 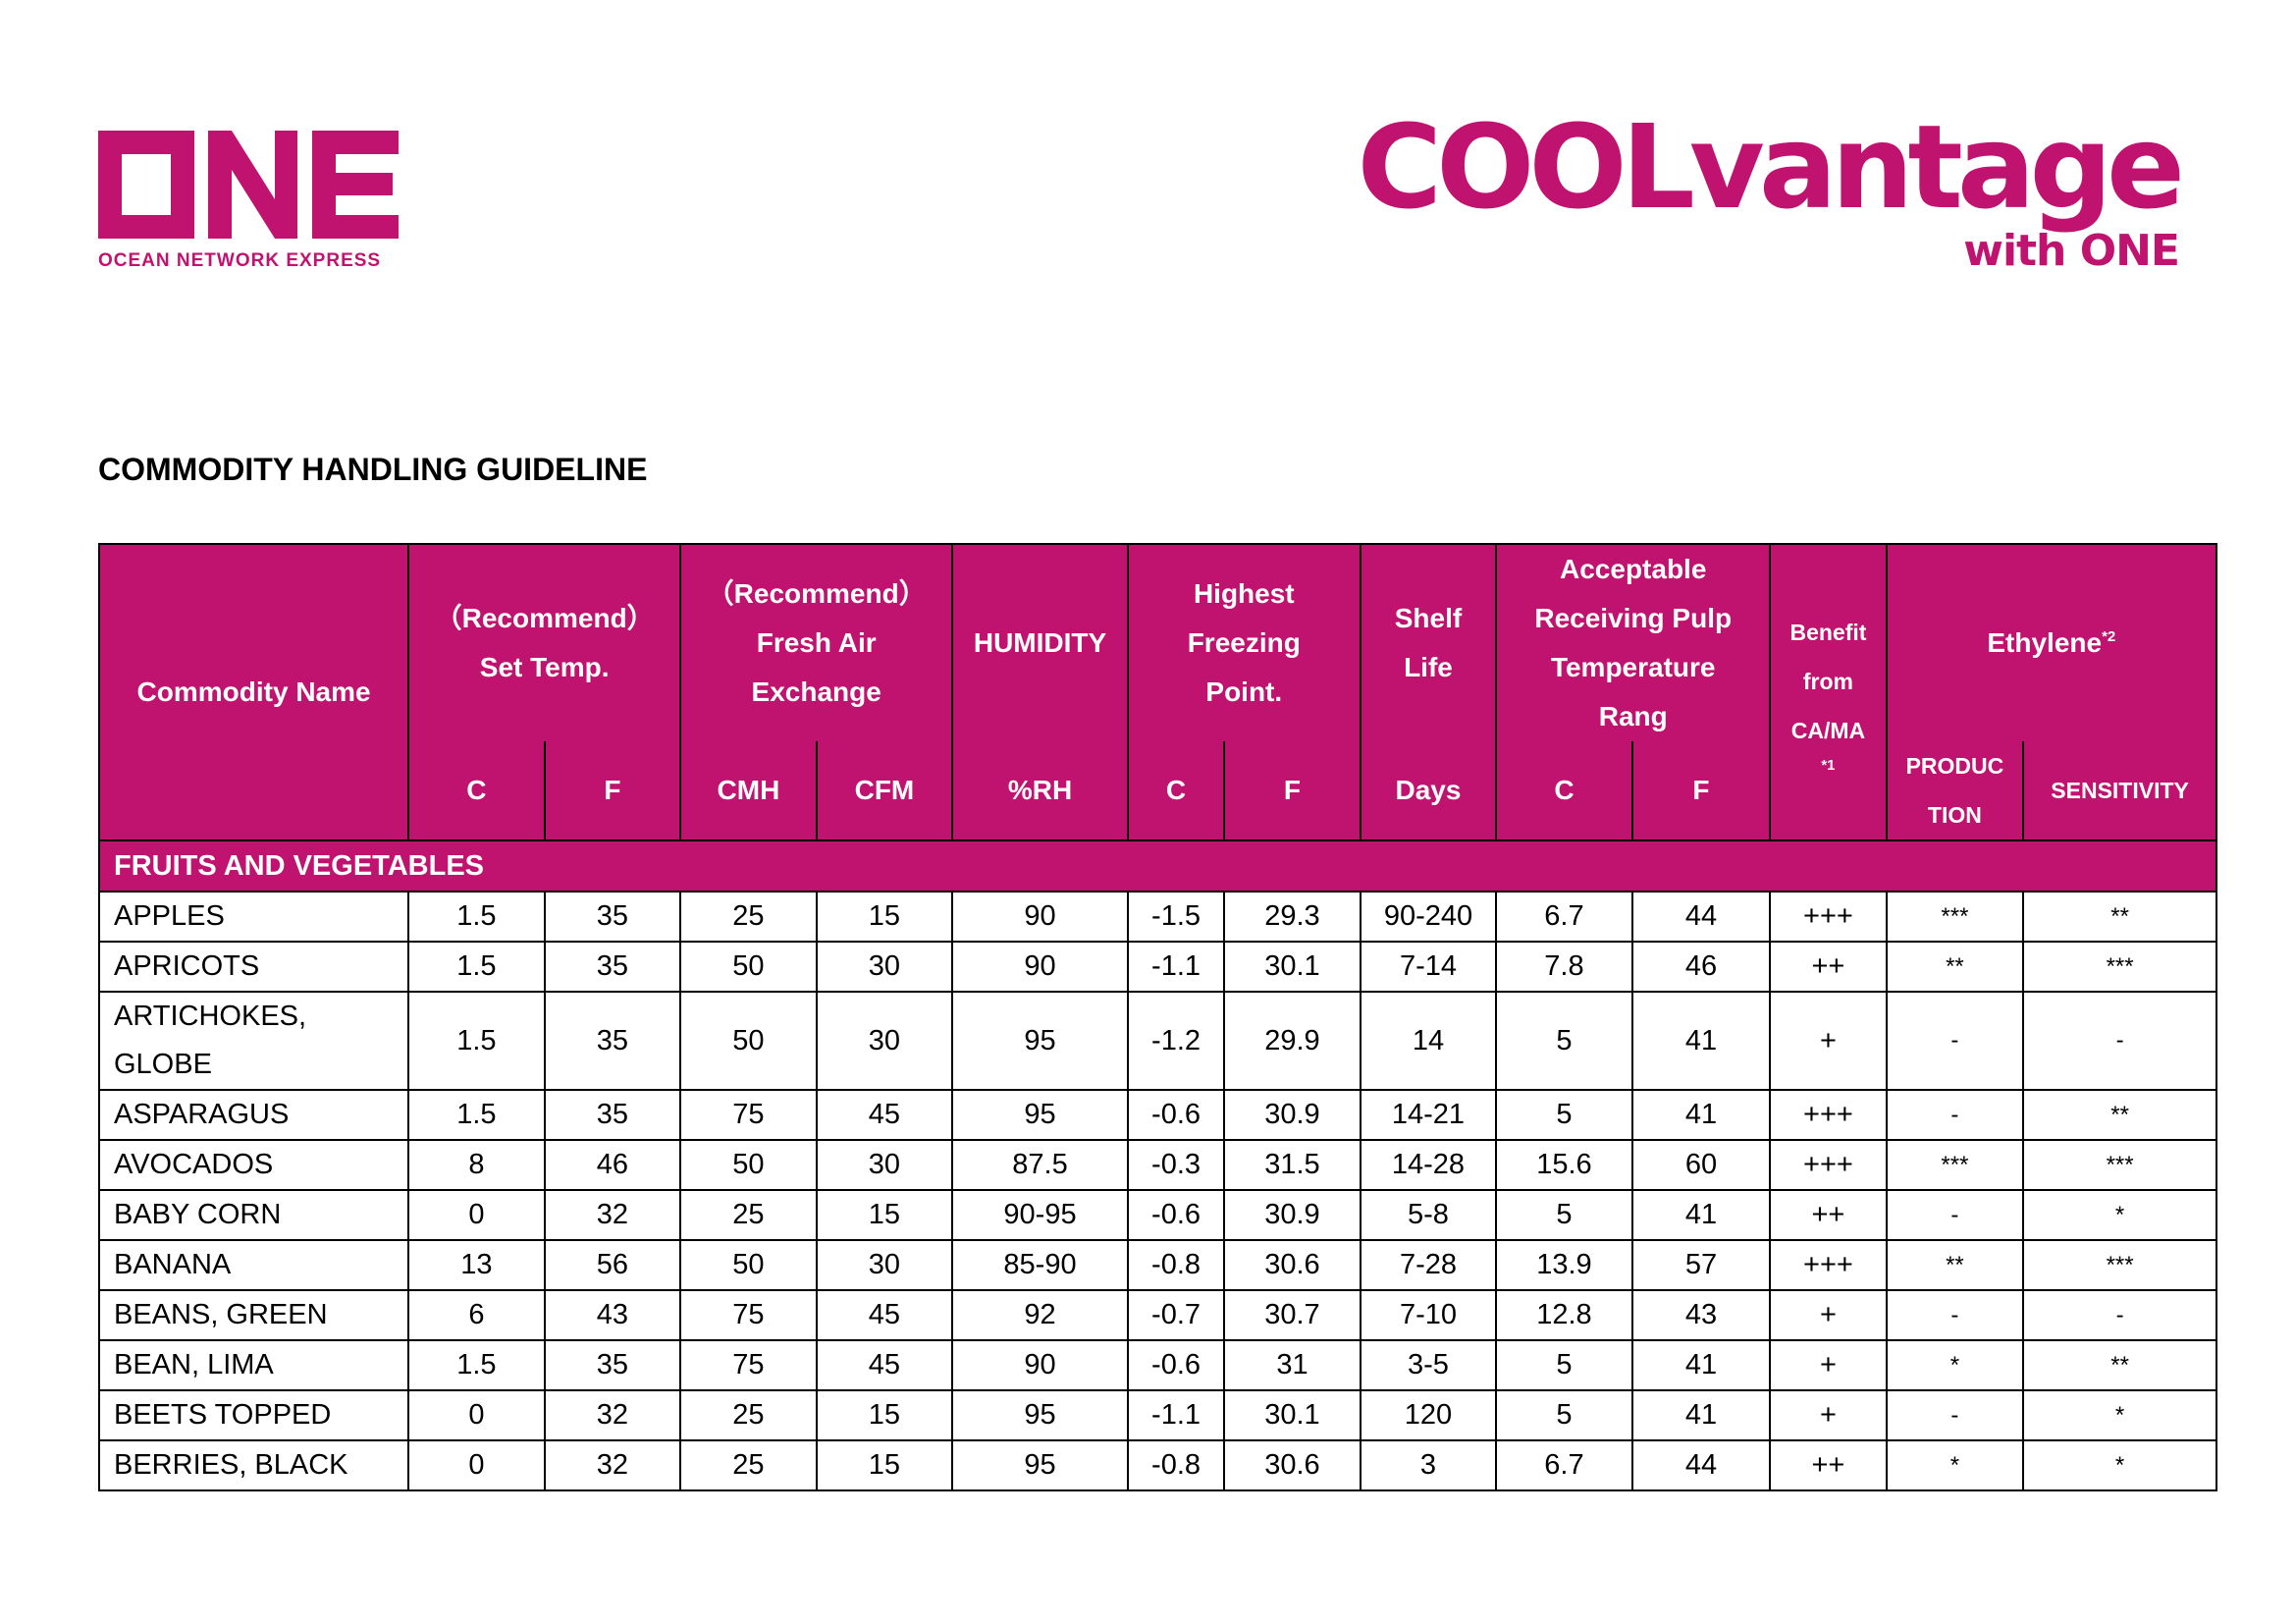 What do you see at coordinates (1293, 1265) in the screenshot?
I see `cell-freeze-f: 30.6` at bounding box center [1293, 1265].